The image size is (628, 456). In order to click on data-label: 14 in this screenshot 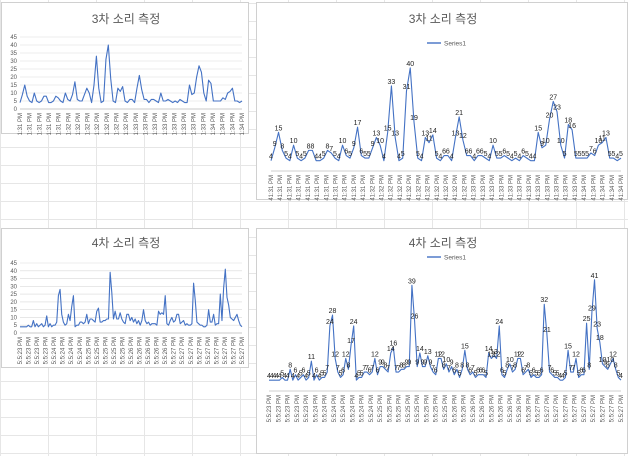, I will do `click(489, 349)`.